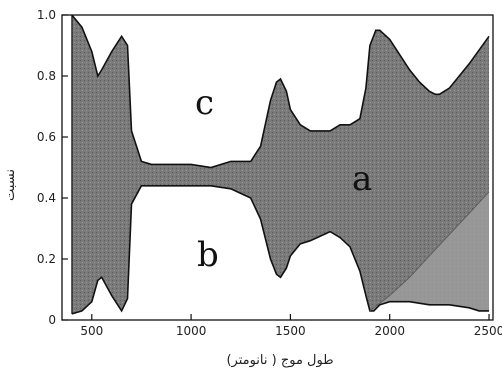 This screenshot has height=375, width=502. Describe the element at coordinates (279, 360) in the screenshot. I see `x-axis-title: طول موج ( نانومتر)` at that location.